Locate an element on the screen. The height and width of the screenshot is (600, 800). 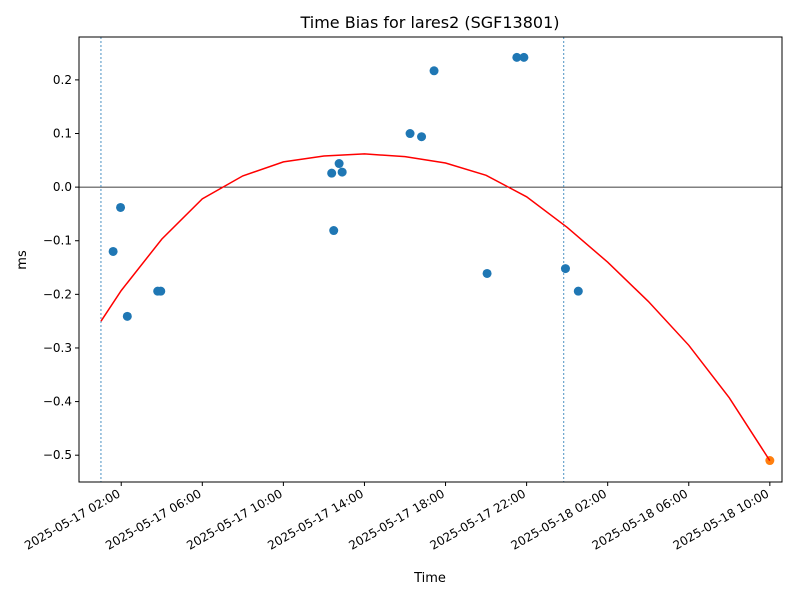
y-tick-label-5: −0.3 is located at coordinates (57, 348).